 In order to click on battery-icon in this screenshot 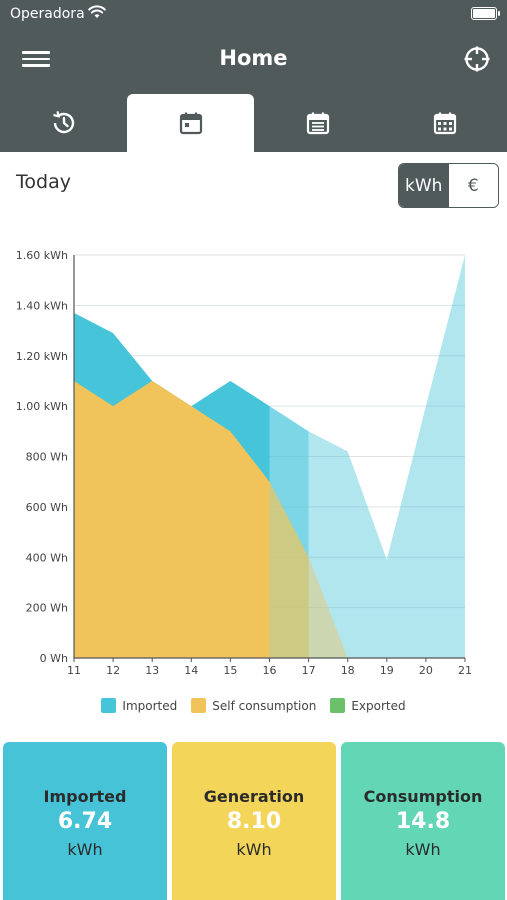, I will do `click(485, 13)`.